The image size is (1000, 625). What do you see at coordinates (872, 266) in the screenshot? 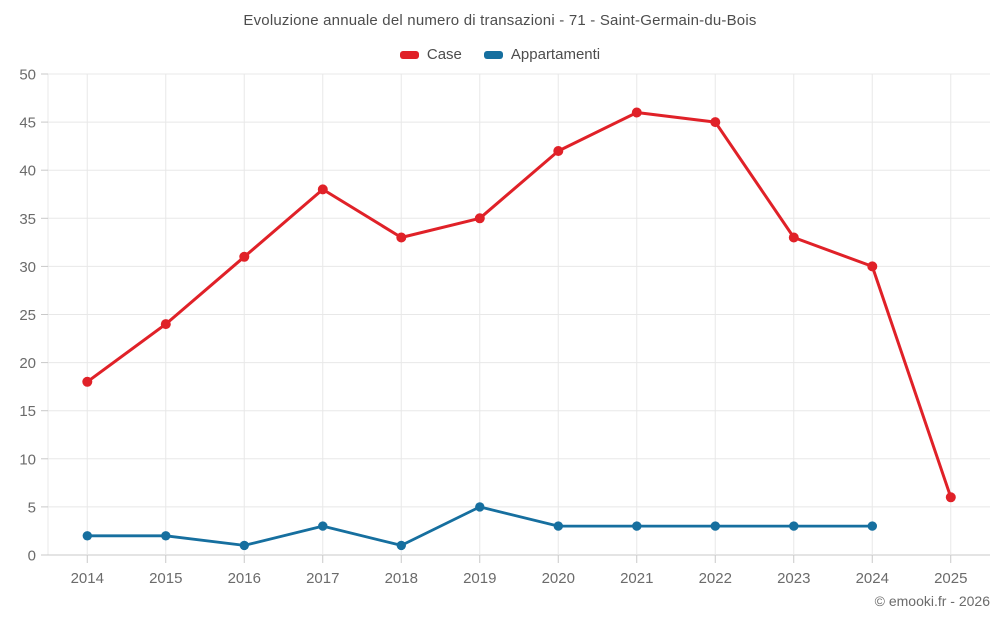
I see `case-point-2024` at bounding box center [872, 266].